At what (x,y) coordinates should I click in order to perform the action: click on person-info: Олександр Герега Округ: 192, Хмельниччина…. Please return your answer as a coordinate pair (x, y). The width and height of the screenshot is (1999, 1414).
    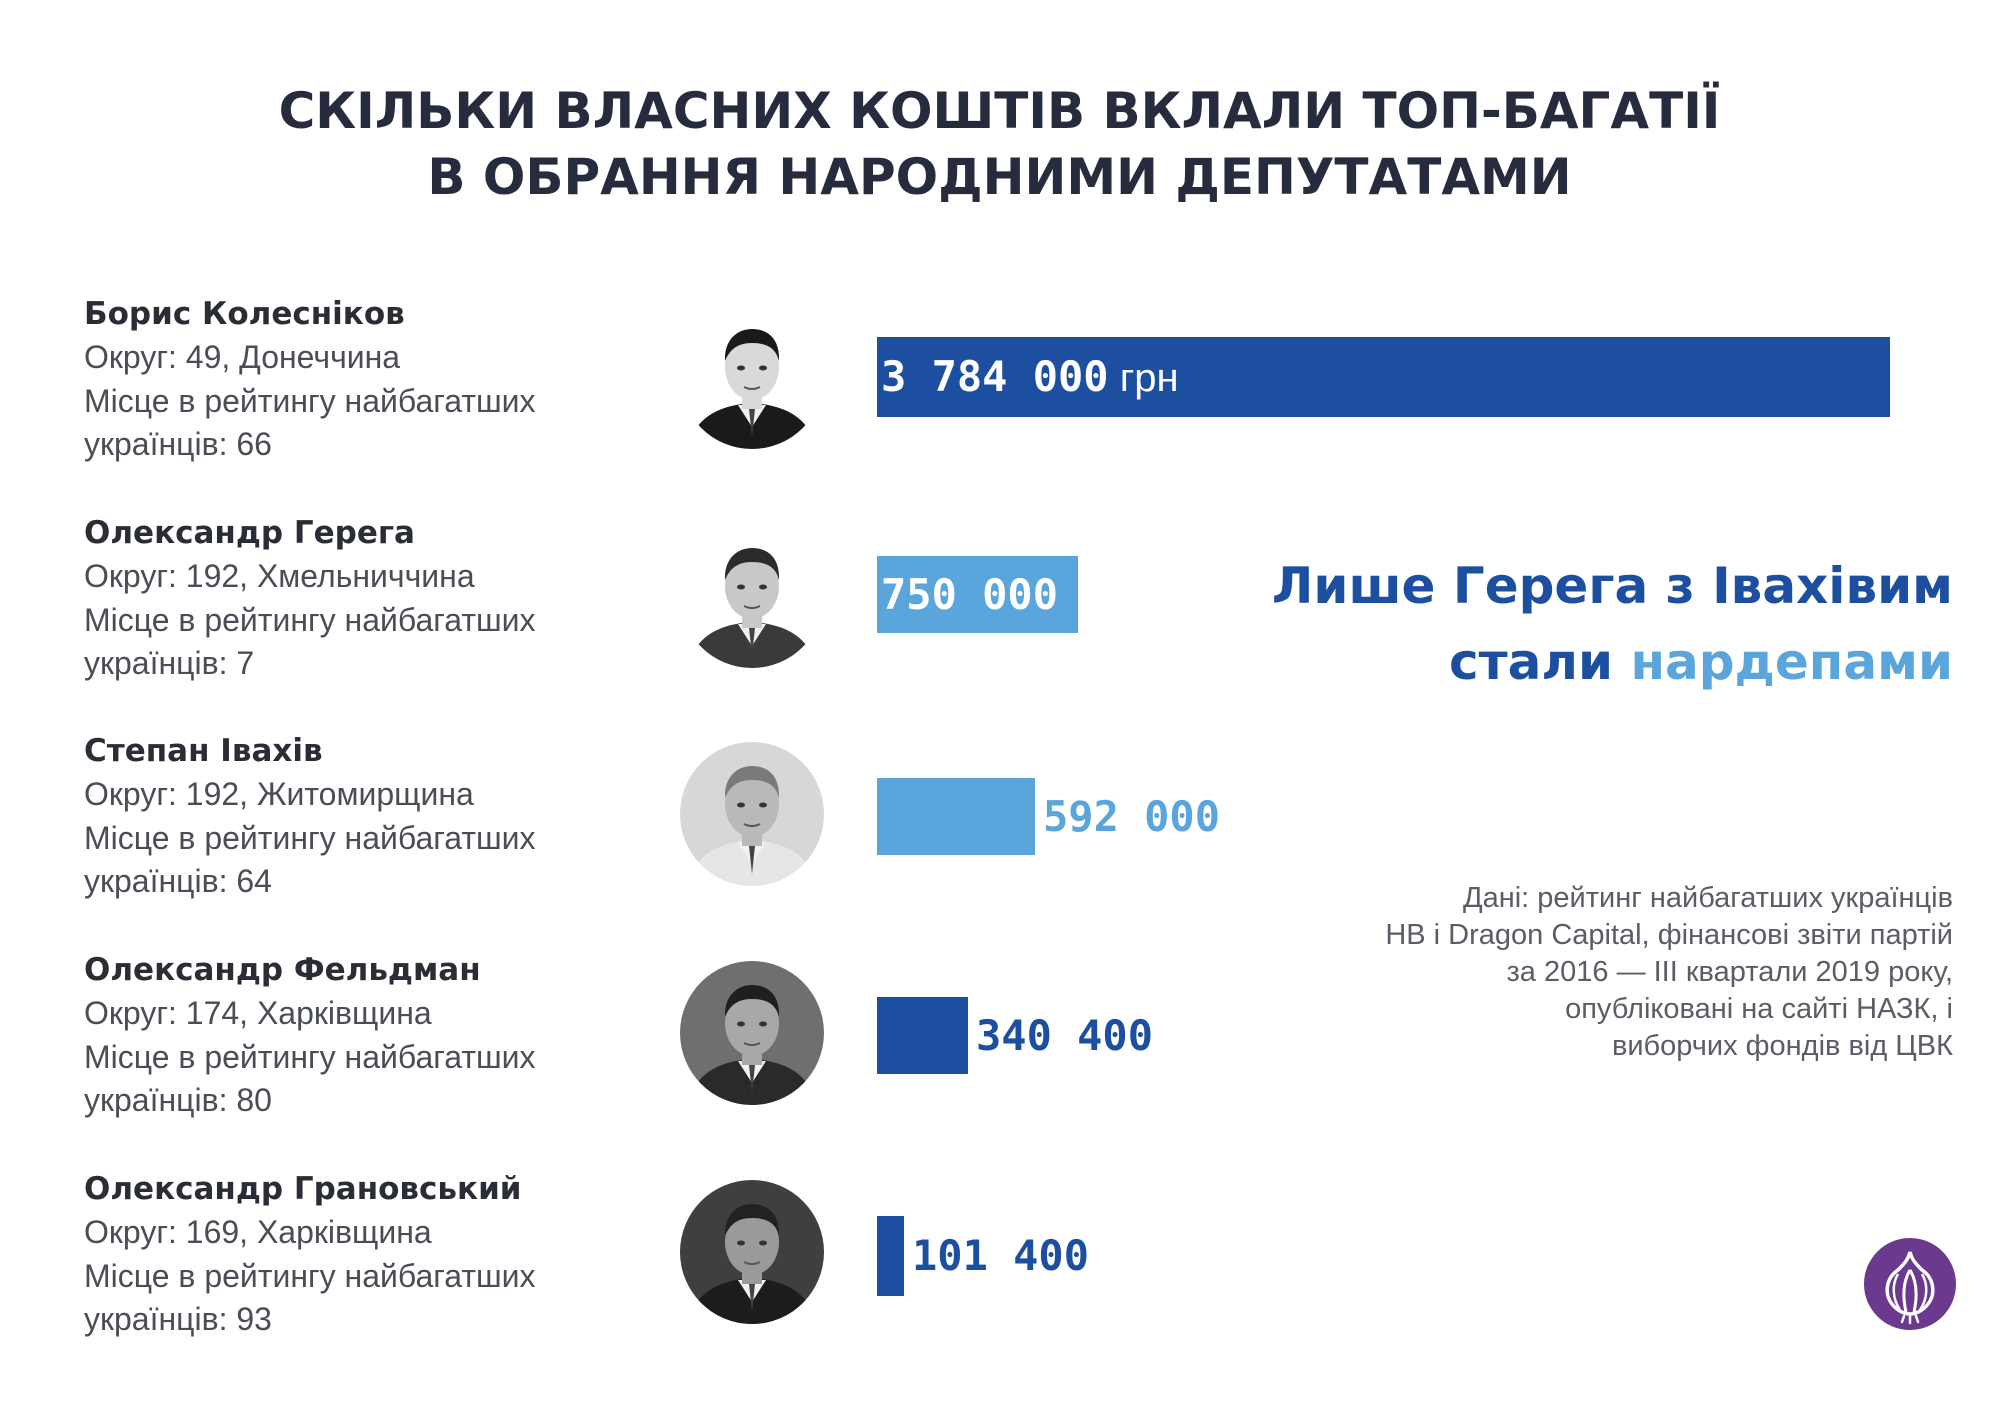
    Looking at the image, I should click on (364, 599).